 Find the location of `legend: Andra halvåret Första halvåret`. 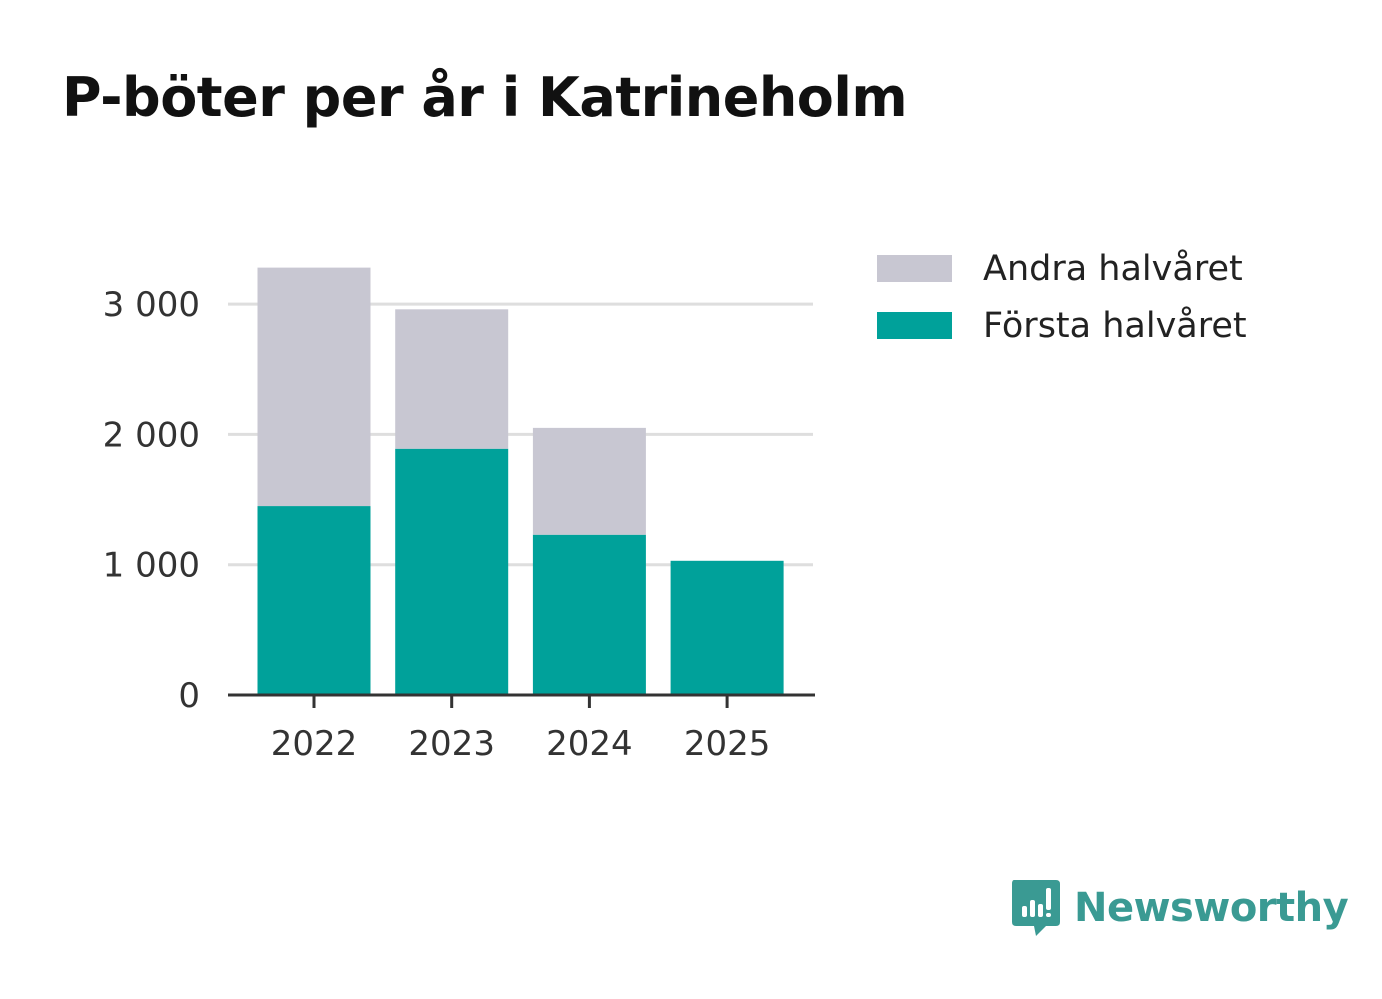

legend: Andra halvåret Första halvåret is located at coordinates (1062, 297).